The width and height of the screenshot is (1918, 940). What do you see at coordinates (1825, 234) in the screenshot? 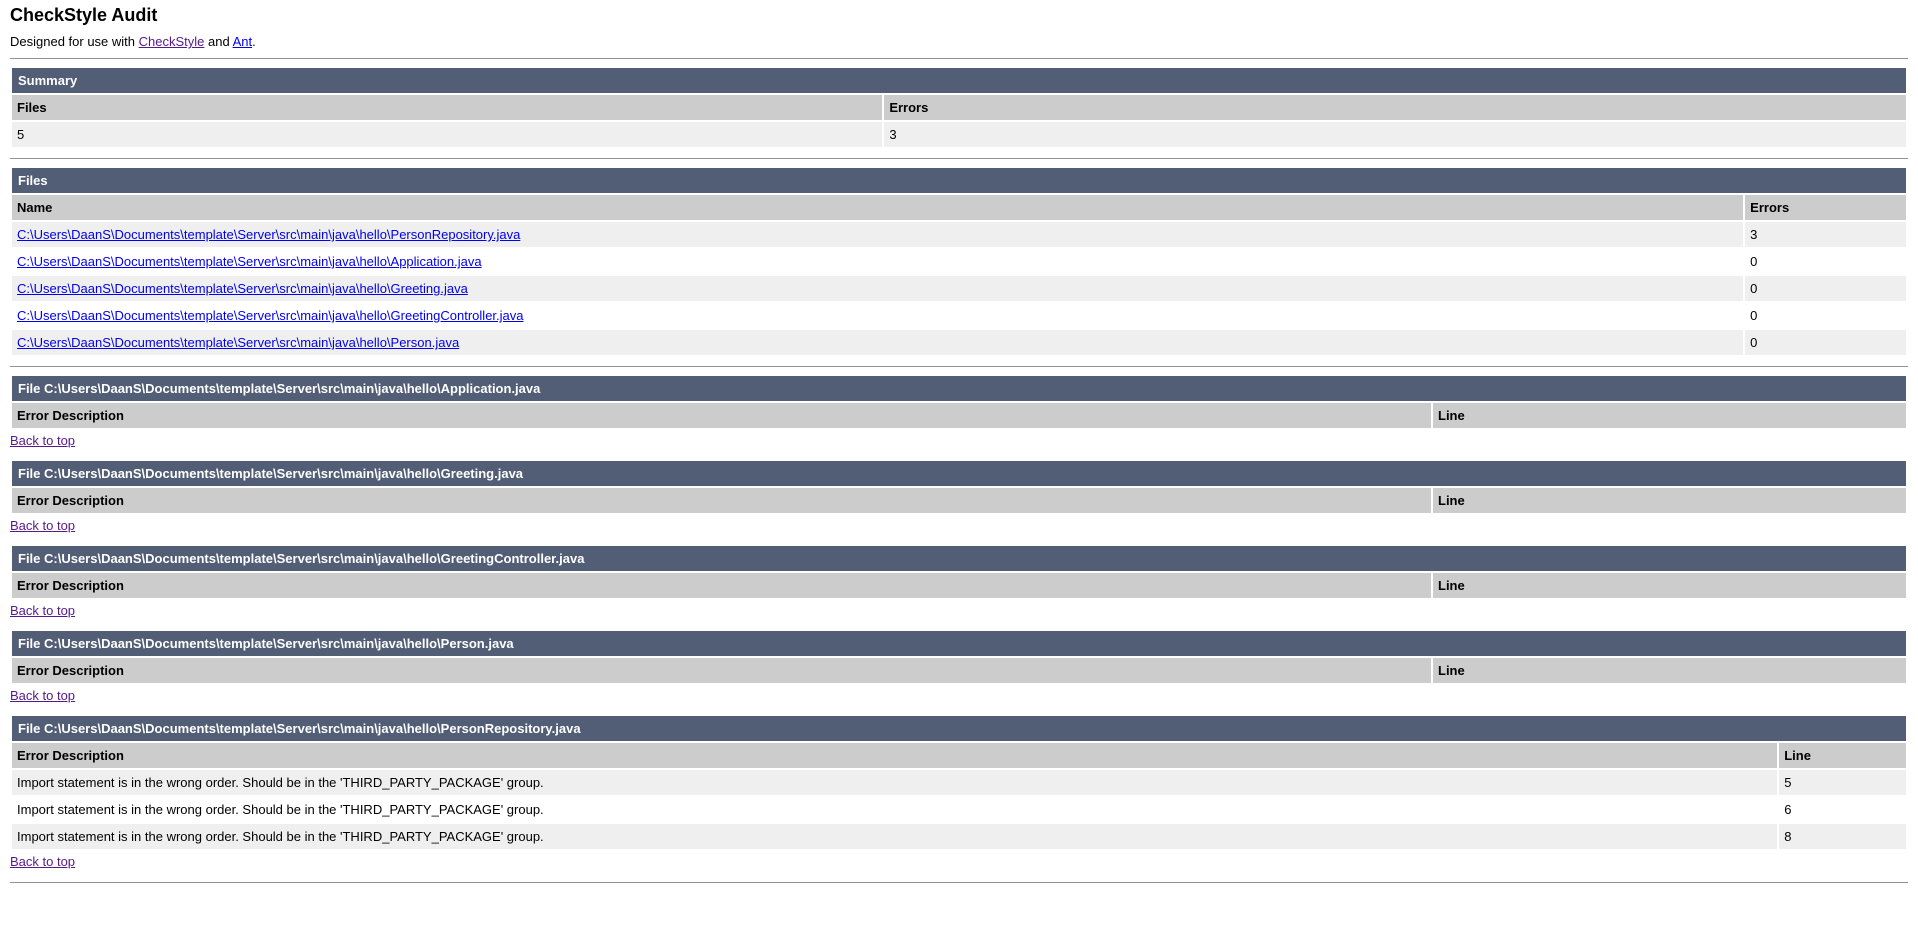
I see `file-error-count: 3` at bounding box center [1825, 234].